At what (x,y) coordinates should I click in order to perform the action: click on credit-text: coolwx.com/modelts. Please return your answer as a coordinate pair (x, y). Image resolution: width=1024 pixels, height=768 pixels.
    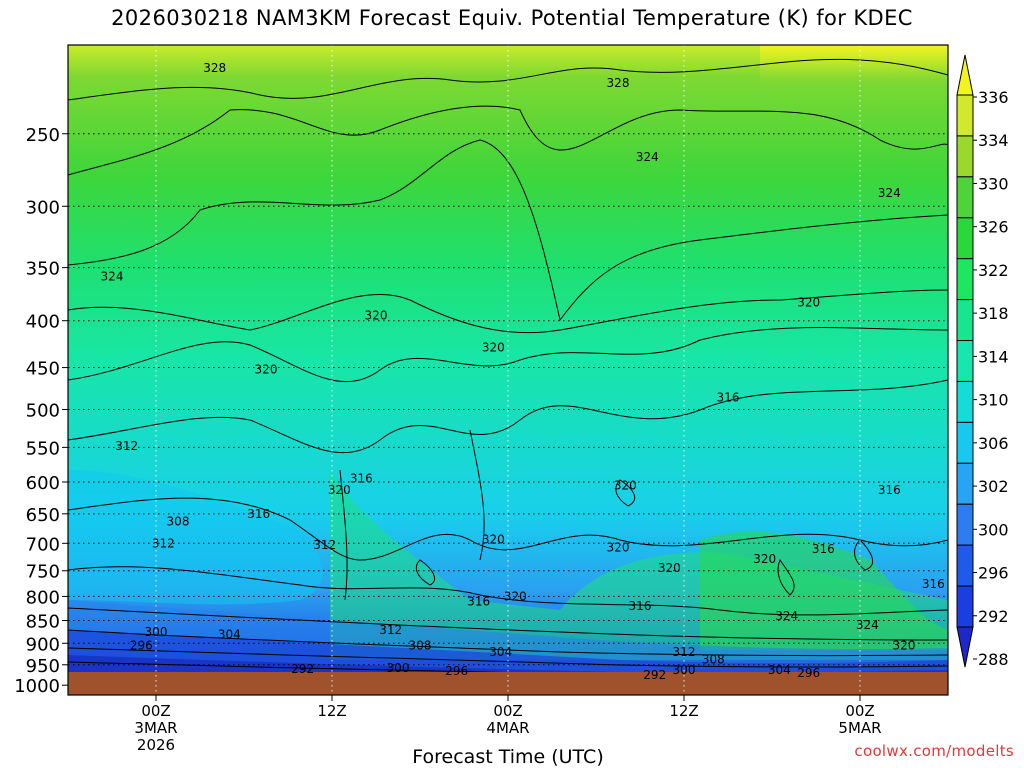
    Looking at the image, I should click on (934, 751).